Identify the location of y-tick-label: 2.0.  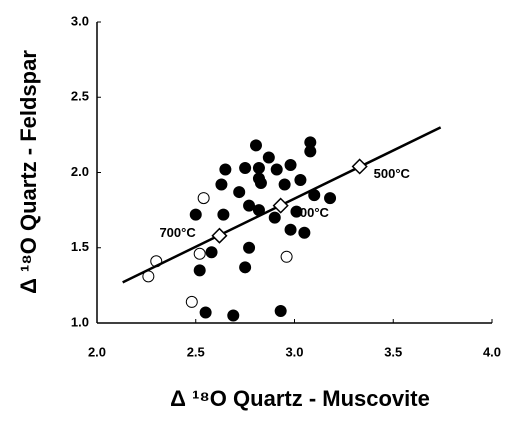
(80, 171).